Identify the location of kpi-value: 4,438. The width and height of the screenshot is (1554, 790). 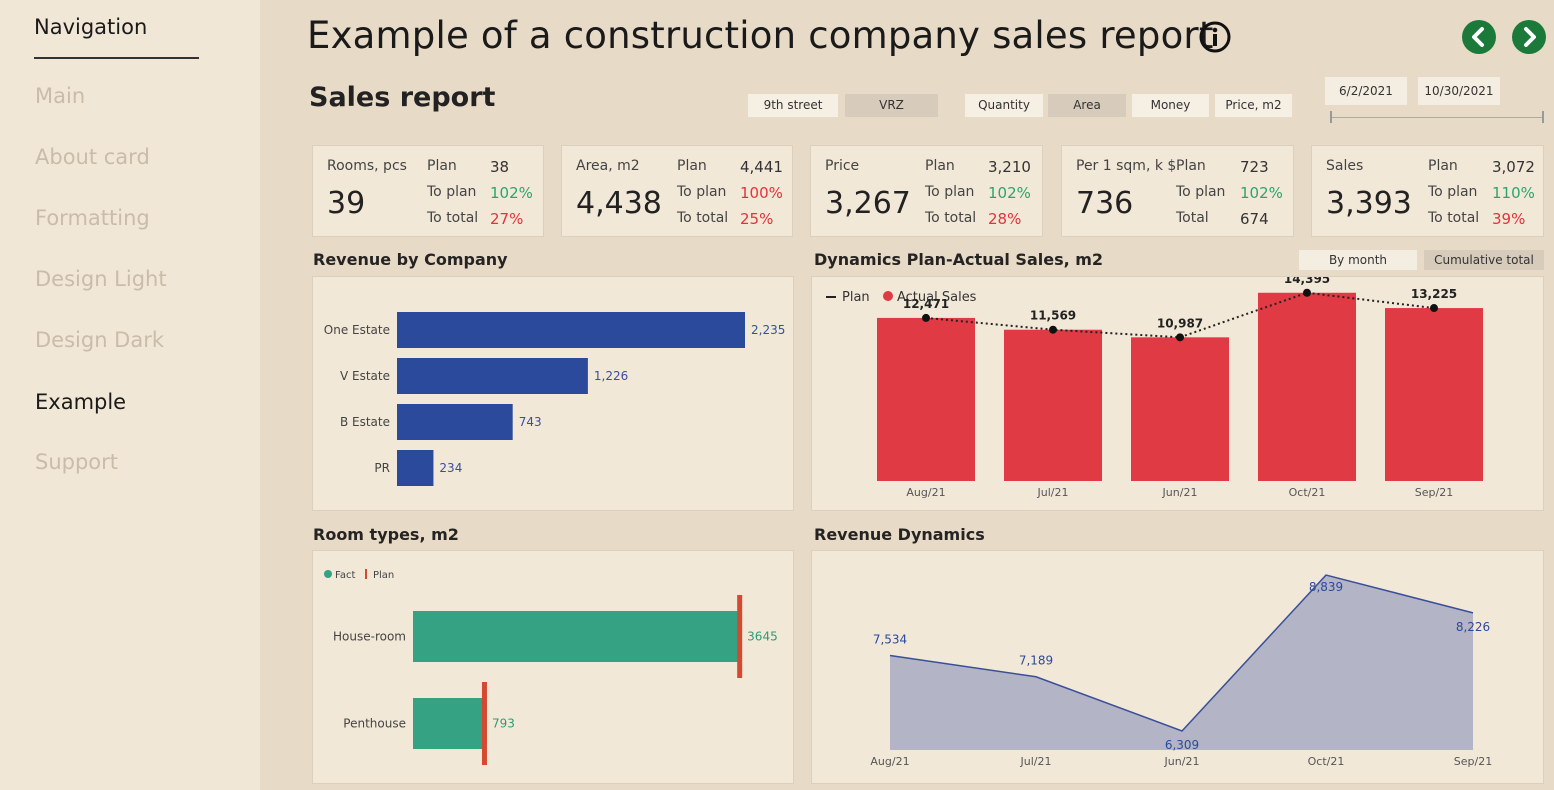
(619, 203).